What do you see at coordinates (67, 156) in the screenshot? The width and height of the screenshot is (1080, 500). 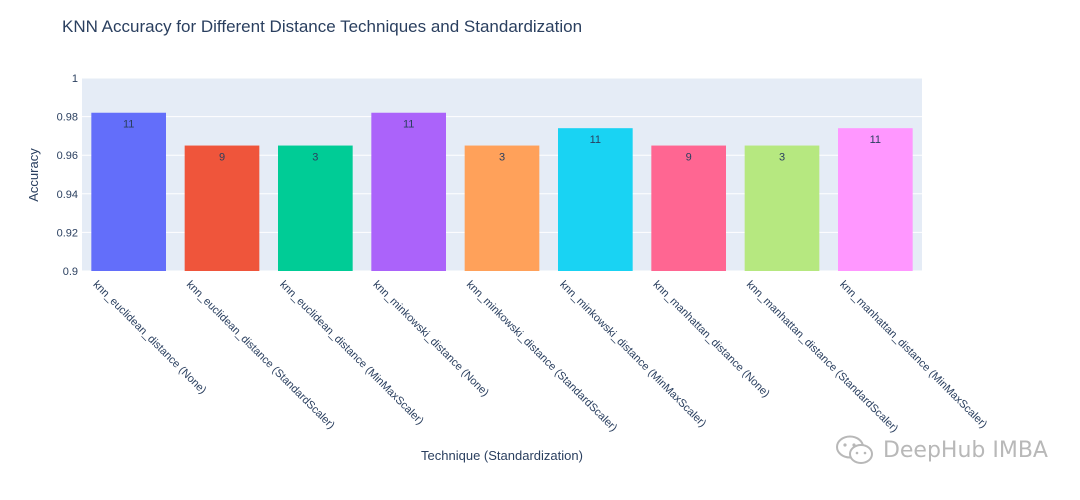 I see `y-tick-label: 0.96` at bounding box center [67, 156].